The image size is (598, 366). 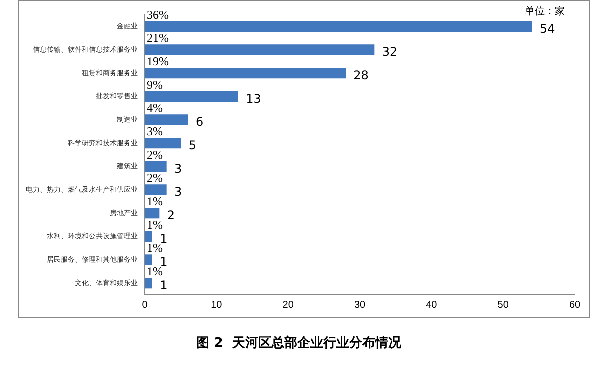 I want to click on annotation: 单位：家, so click(x=545, y=12).